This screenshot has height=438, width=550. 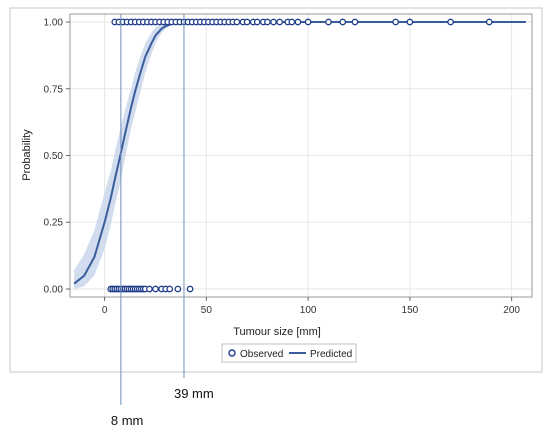 What do you see at coordinates (54, 223) in the screenshot?
I see `y-tick-label-1: 0.25` at bounding box center [54, 223].